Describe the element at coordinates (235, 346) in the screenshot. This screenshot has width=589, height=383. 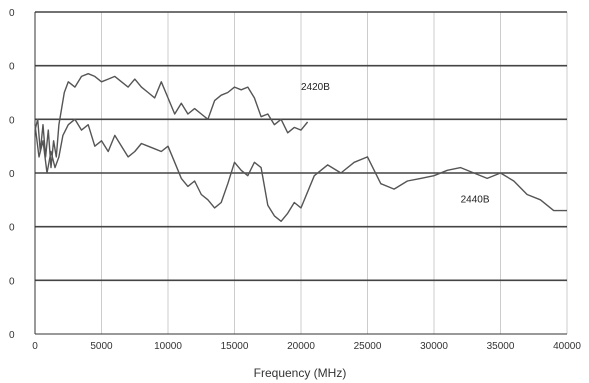
I see `x-tick-label: 15000` at that location.